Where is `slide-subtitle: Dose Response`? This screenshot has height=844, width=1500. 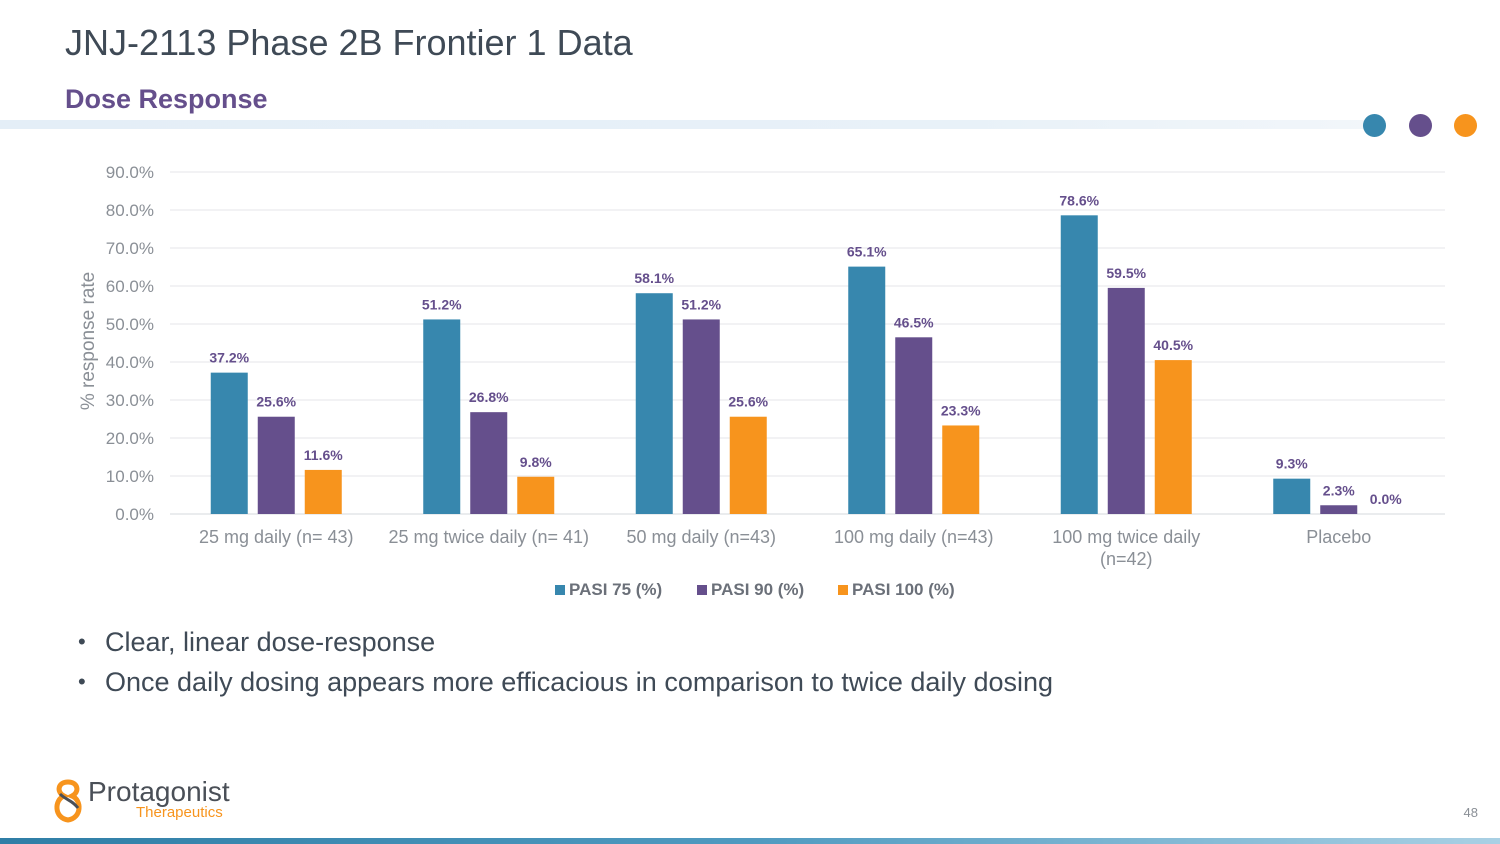
slide-subtitle: Dose Response is located at coordinates (166, 99).